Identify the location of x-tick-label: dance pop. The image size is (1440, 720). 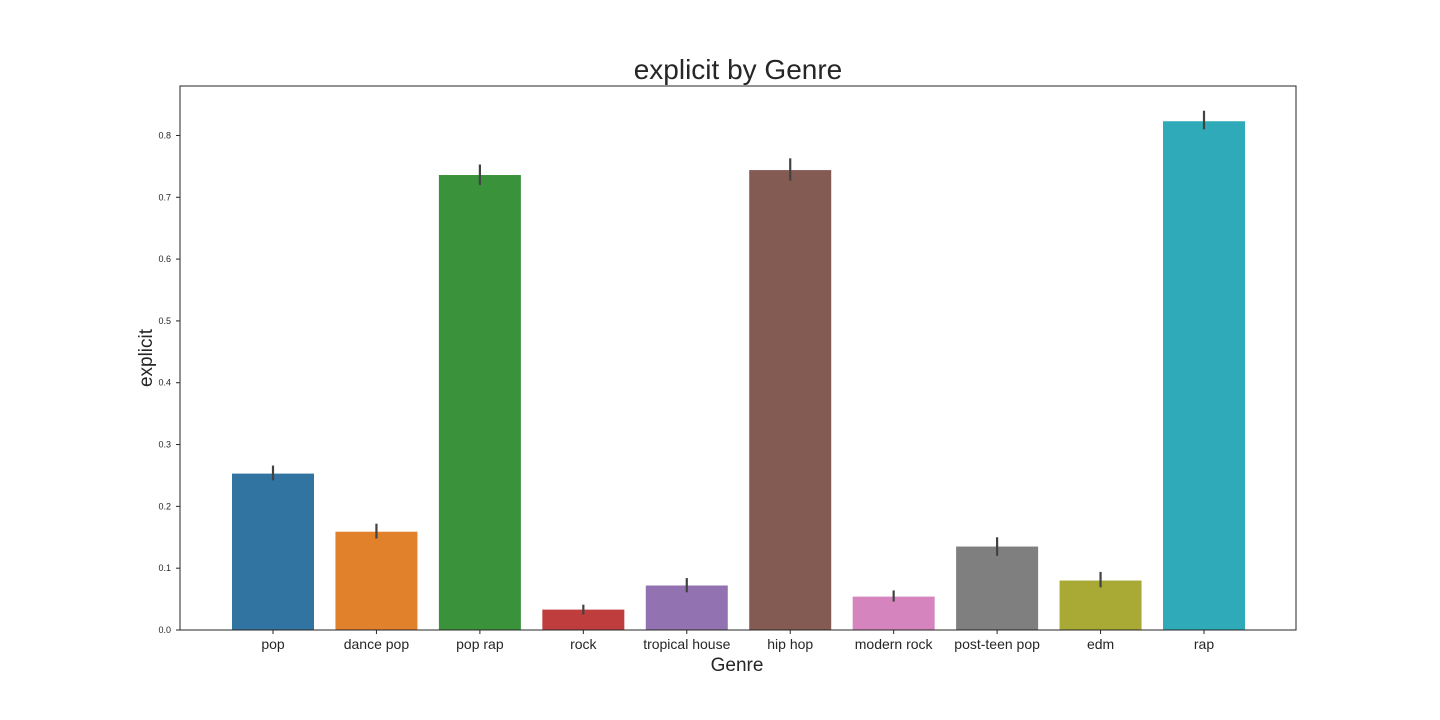
(377, 644).